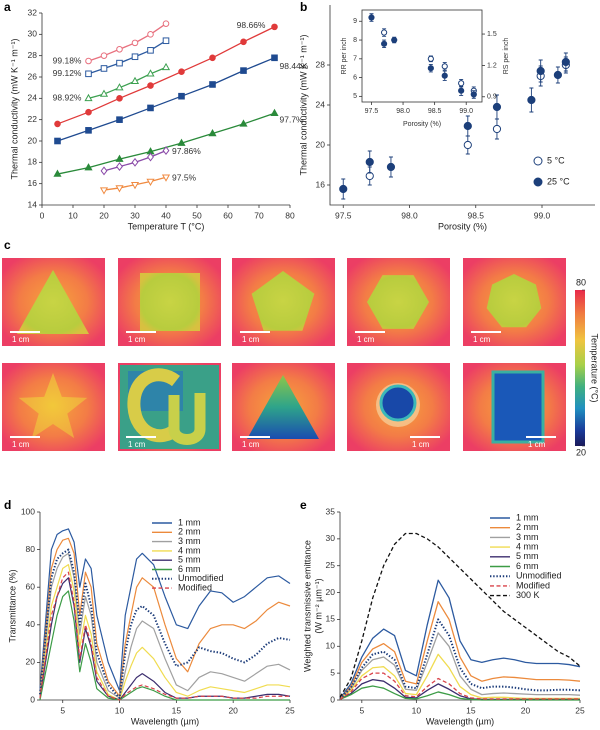  What do you see at coordinates (31, 549) in the screenshot?
I see `y-tick-label: 80` at bounding box center [31, 549].